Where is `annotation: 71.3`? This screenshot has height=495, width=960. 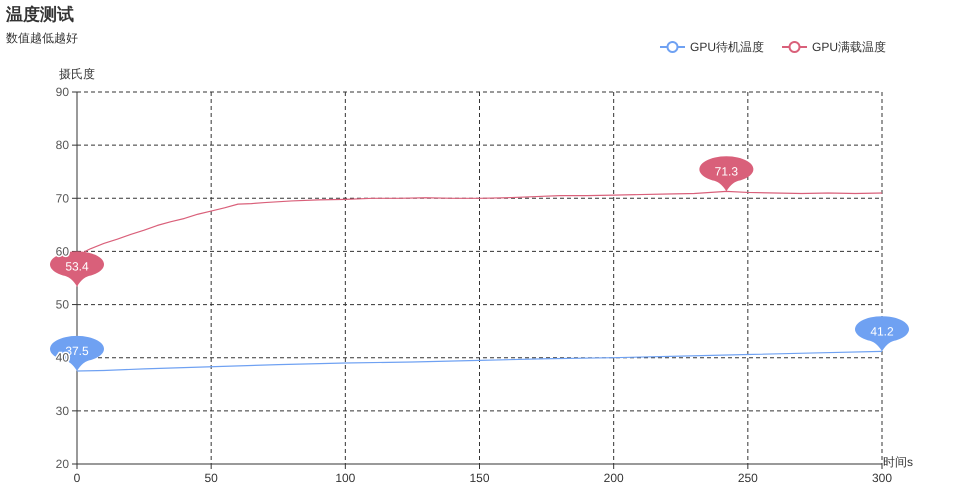 annotation: 71.3 is located at coordinates (726, 171).